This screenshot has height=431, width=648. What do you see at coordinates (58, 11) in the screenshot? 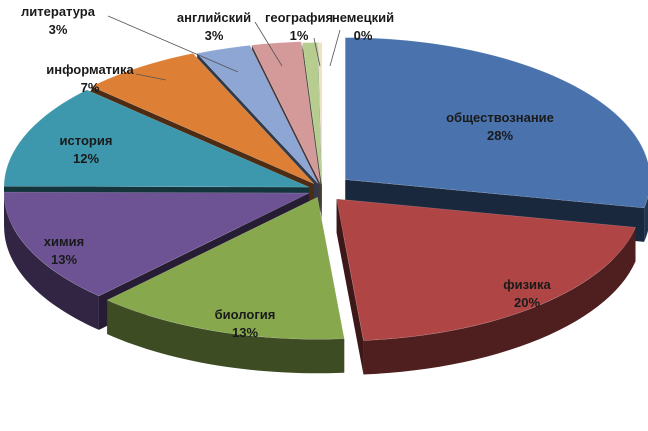
I see `slice-name-label: литература` at bounding box center [58, 11].